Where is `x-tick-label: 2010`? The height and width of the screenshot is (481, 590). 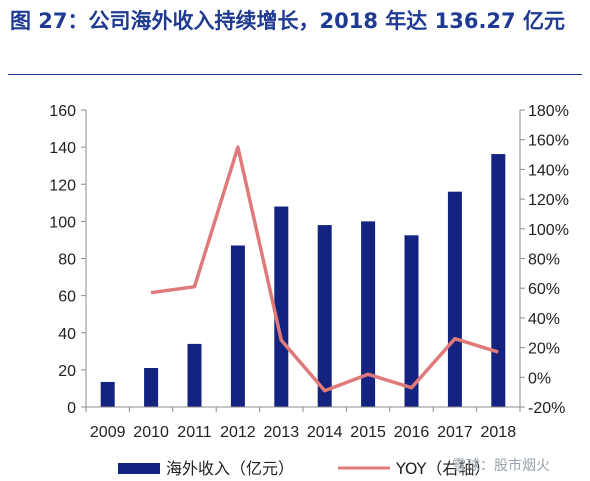
x-tick-label: 2010 is located at coordinates (151, 432).